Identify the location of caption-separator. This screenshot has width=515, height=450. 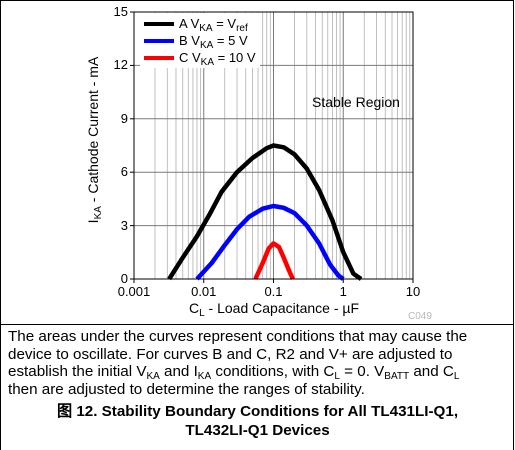
(257, 324).